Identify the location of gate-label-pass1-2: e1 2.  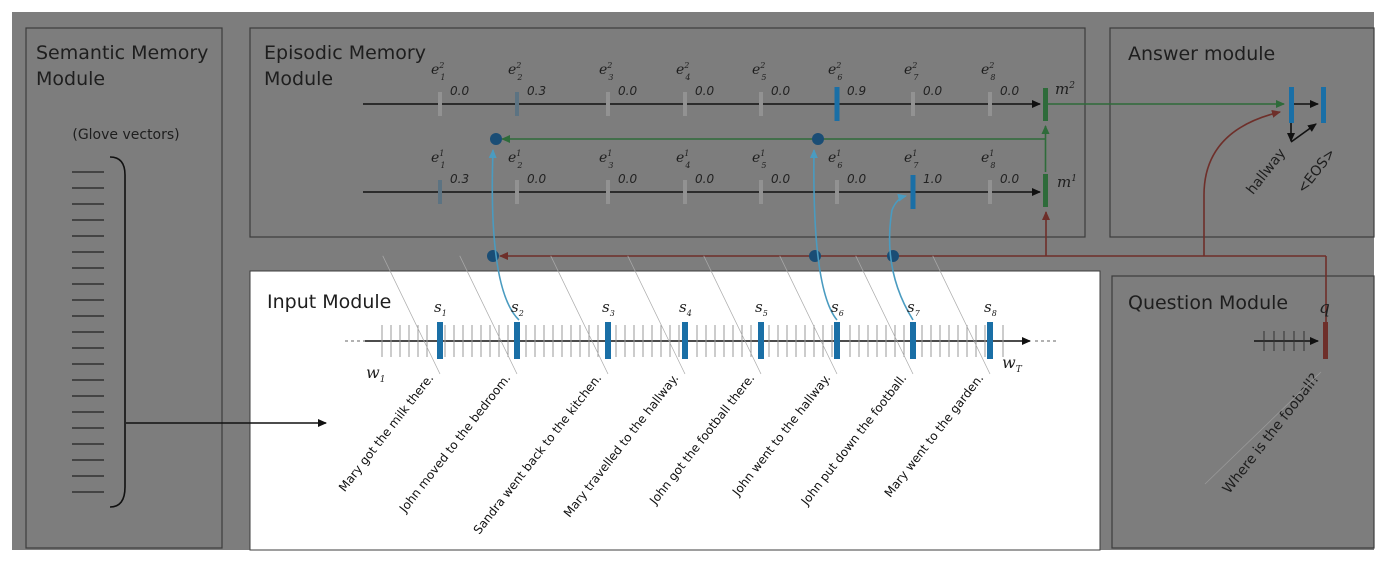
(515, 159).